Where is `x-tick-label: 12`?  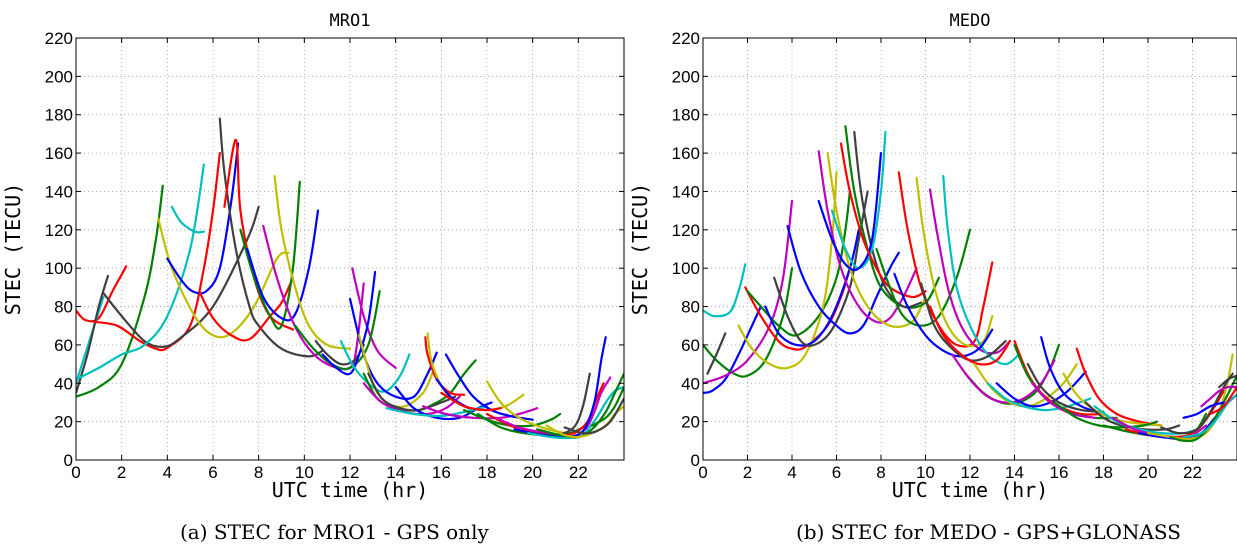 x-tick-label: 12 is located at coordinates (350, 472).